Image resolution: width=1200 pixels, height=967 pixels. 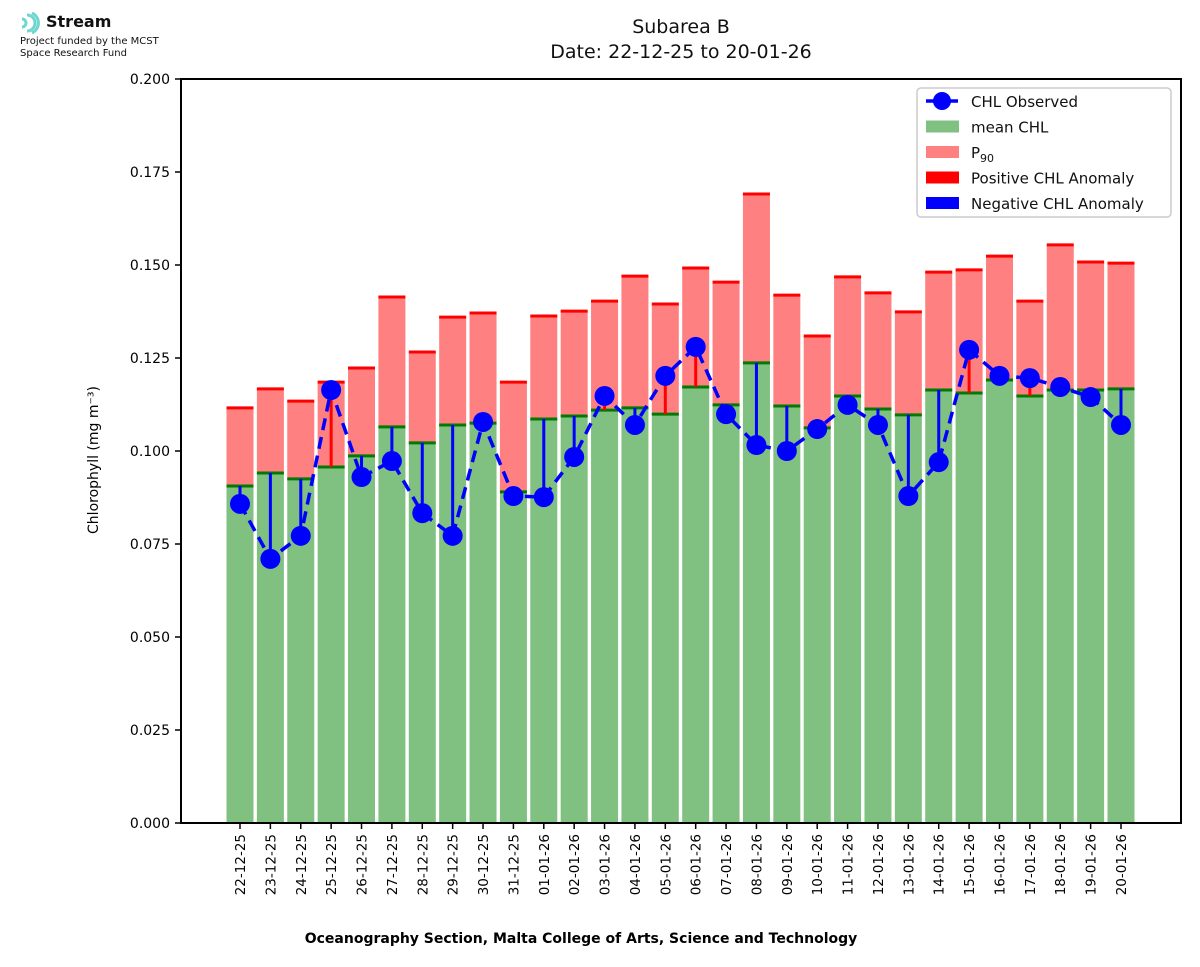 What do you see at coordinates (150, 824) in the screenshot?
I see `y-tick-label: 0.000` at bounding box center [150, 824].